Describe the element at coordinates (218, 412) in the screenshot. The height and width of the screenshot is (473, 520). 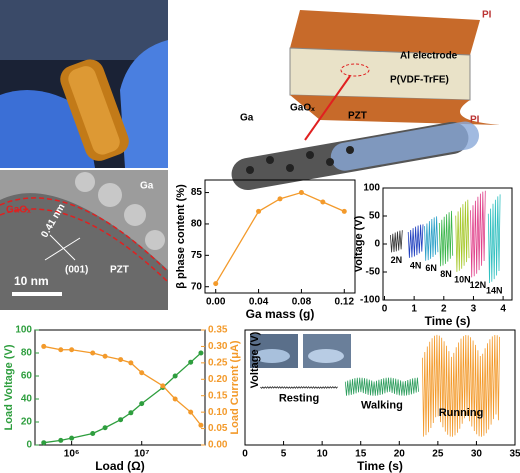
I see `y2-tick-label: 0.10` at that location.